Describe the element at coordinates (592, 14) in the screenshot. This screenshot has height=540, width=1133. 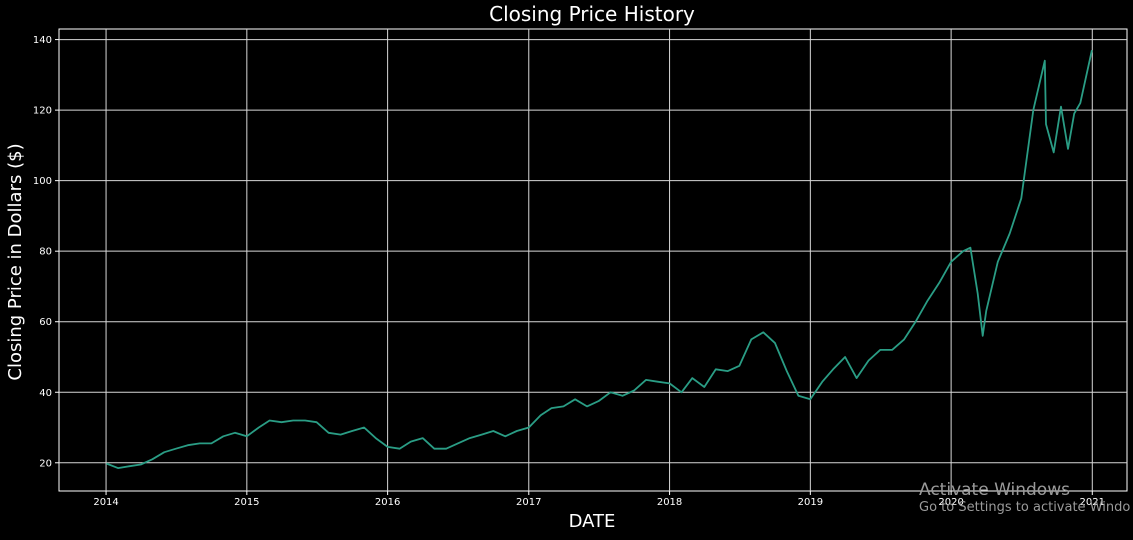
I see `chart-title: Closing Price History` at that location.